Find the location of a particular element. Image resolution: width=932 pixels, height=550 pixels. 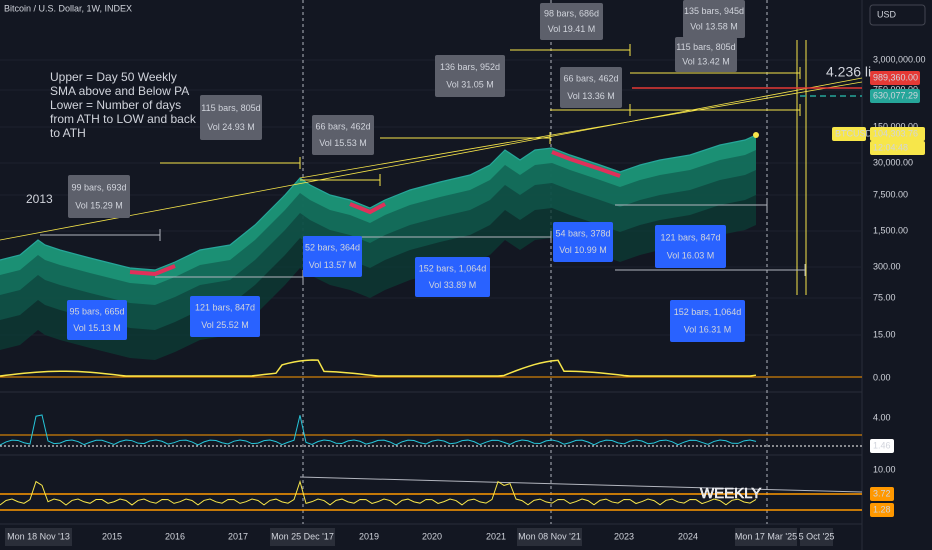

price-axis-label: 1,500.00 is located at coordinates (890, 230).